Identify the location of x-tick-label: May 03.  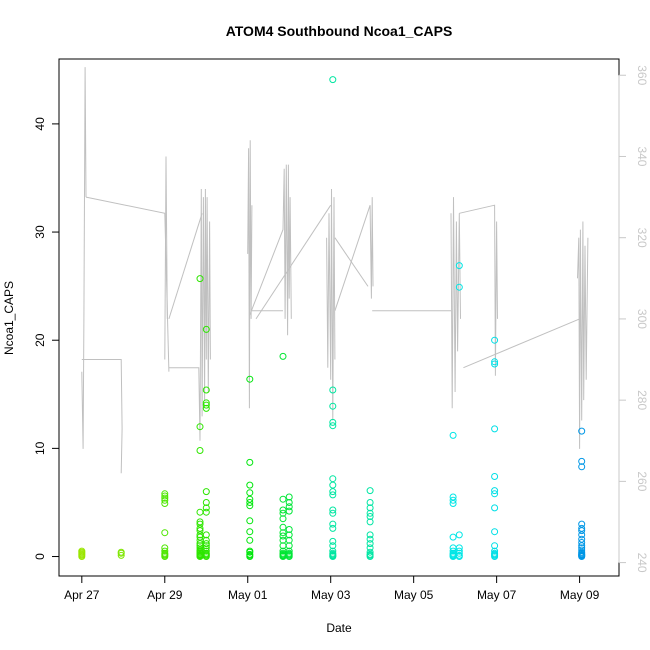
(331, 595).